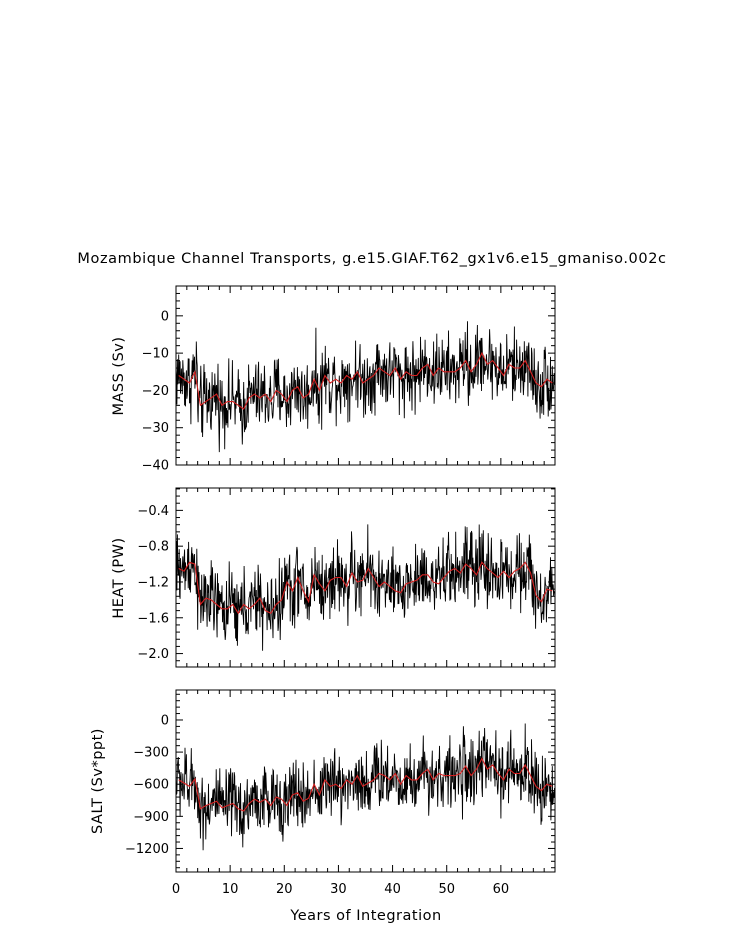 Image resolution: width=733 pixels, height=945 pixels. I want to click on y-tick-label: −1200, so click(147, 849).